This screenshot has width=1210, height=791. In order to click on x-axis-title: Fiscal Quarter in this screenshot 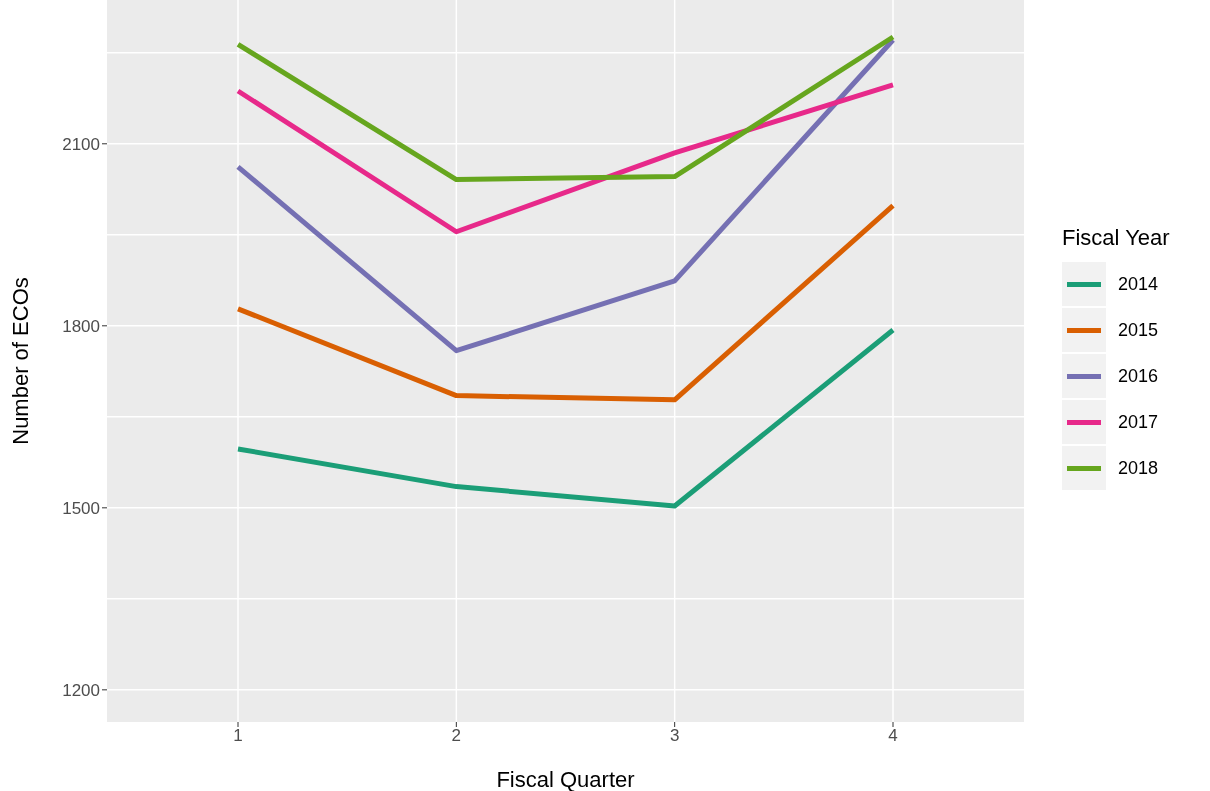, I will do `click(565, 779)`.